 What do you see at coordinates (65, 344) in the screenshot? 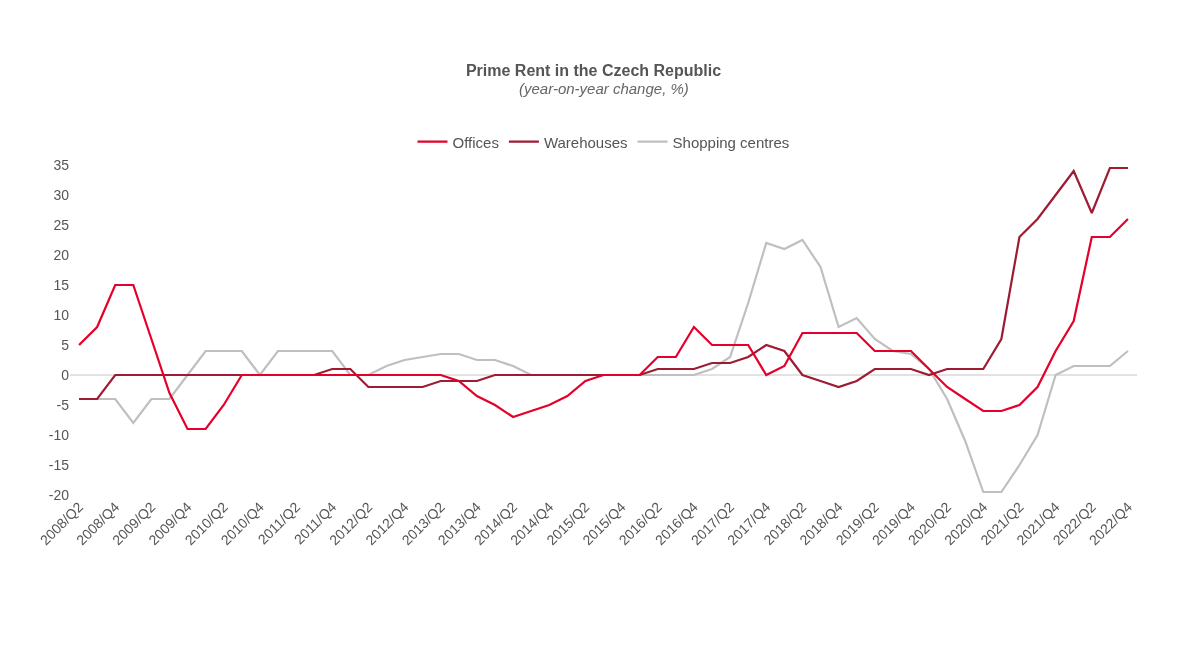
I see `y-tick-label: 5` at bounding box center [65, 344].